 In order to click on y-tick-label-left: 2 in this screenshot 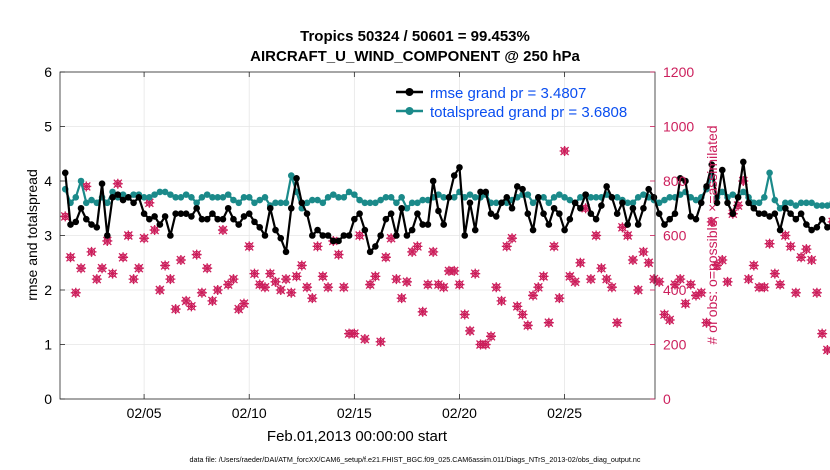, I will do `click(48, 290)`.